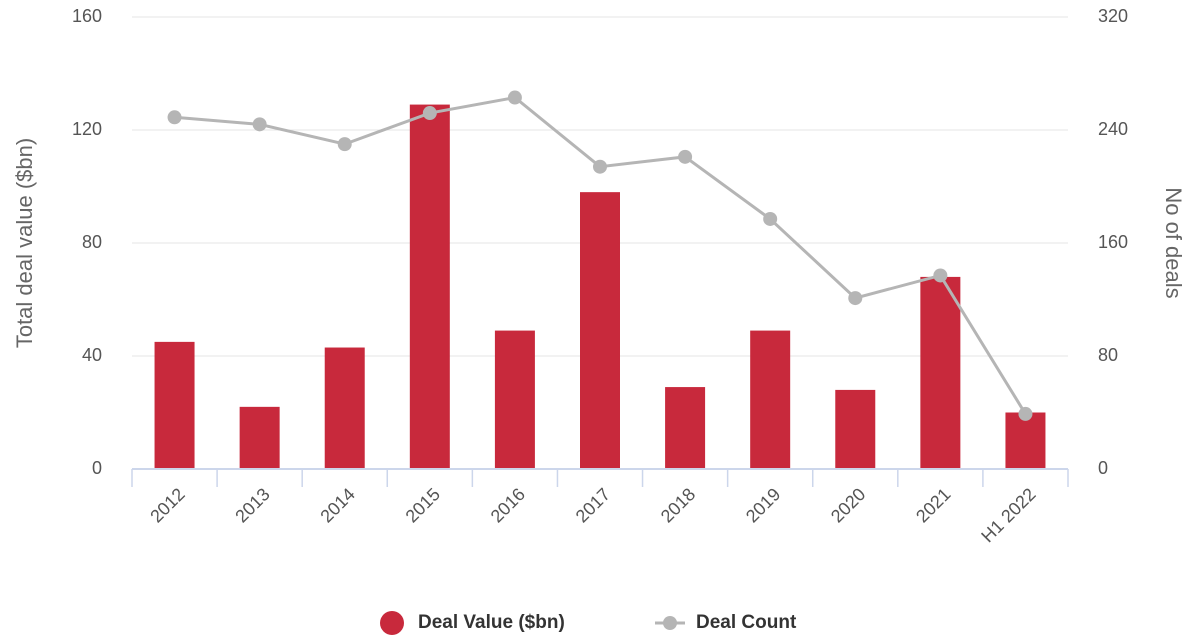  What do you see at coordinates (24, 243) in the screenshot?
I see `y-axis-title: Total deal value ($bn)` at bounding box center [24, 243].